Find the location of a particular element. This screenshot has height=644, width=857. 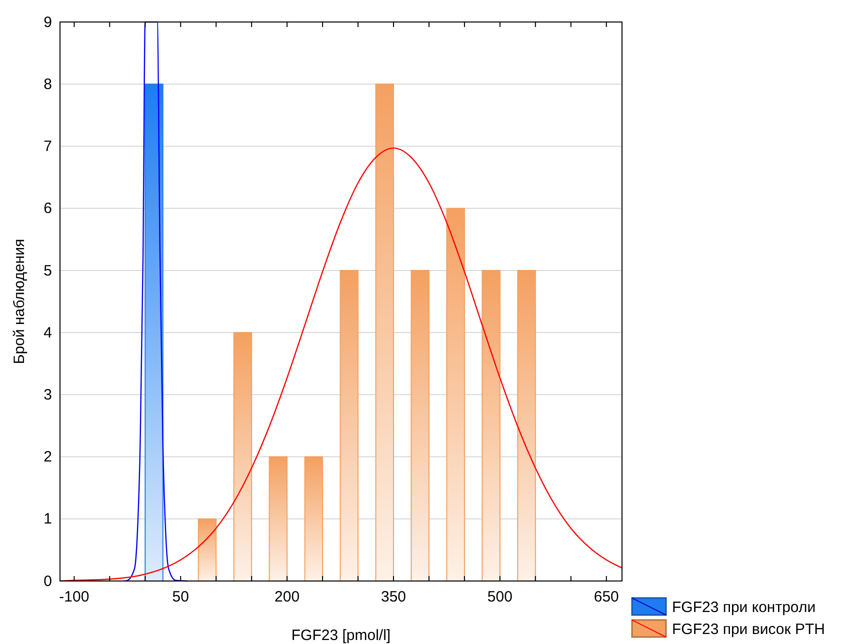

y-tick-label: 1 is located at coordinates (48, 519).